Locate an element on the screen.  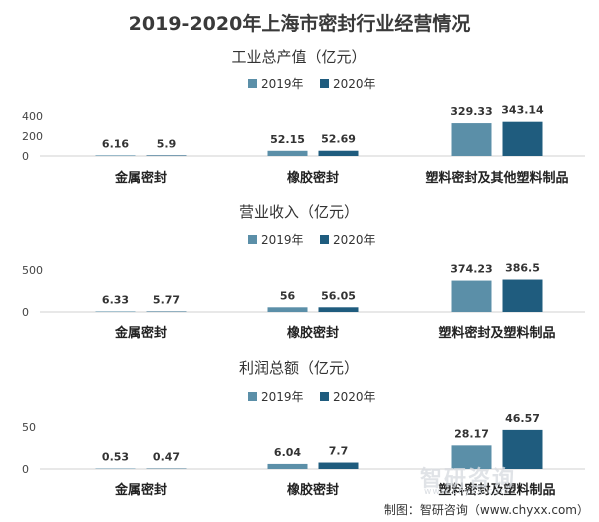
data-label: 5.77 is located at coordinates (166, 300).